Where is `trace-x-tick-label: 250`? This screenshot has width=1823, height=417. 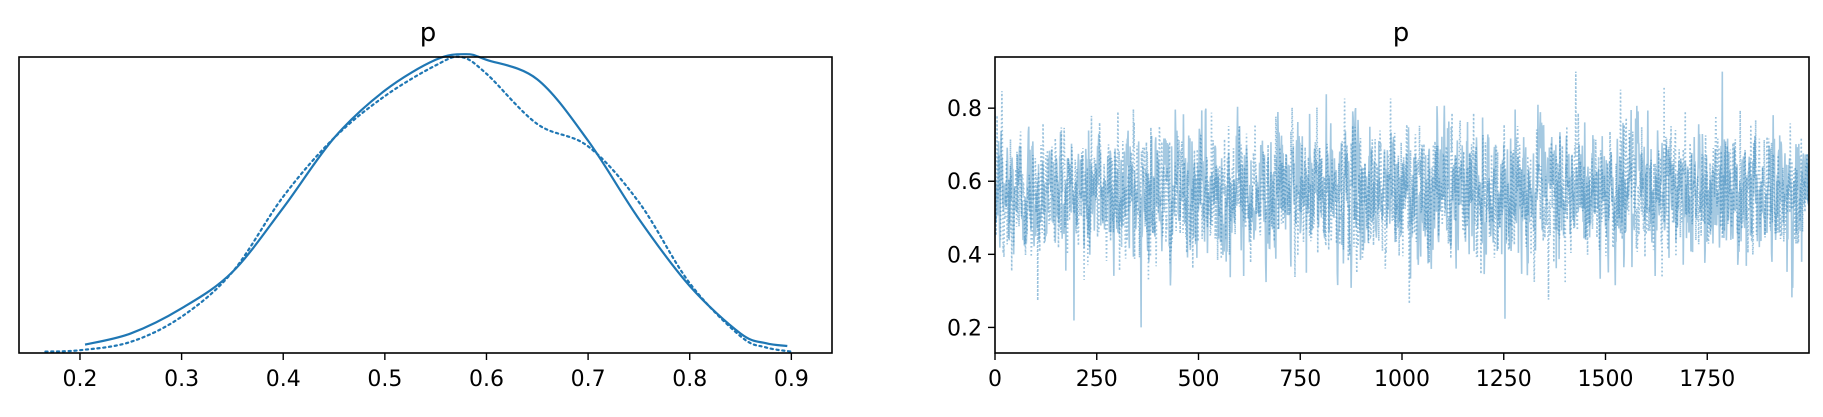 trace-x-tick-label: 250 is located at coordinates (1097, 379).